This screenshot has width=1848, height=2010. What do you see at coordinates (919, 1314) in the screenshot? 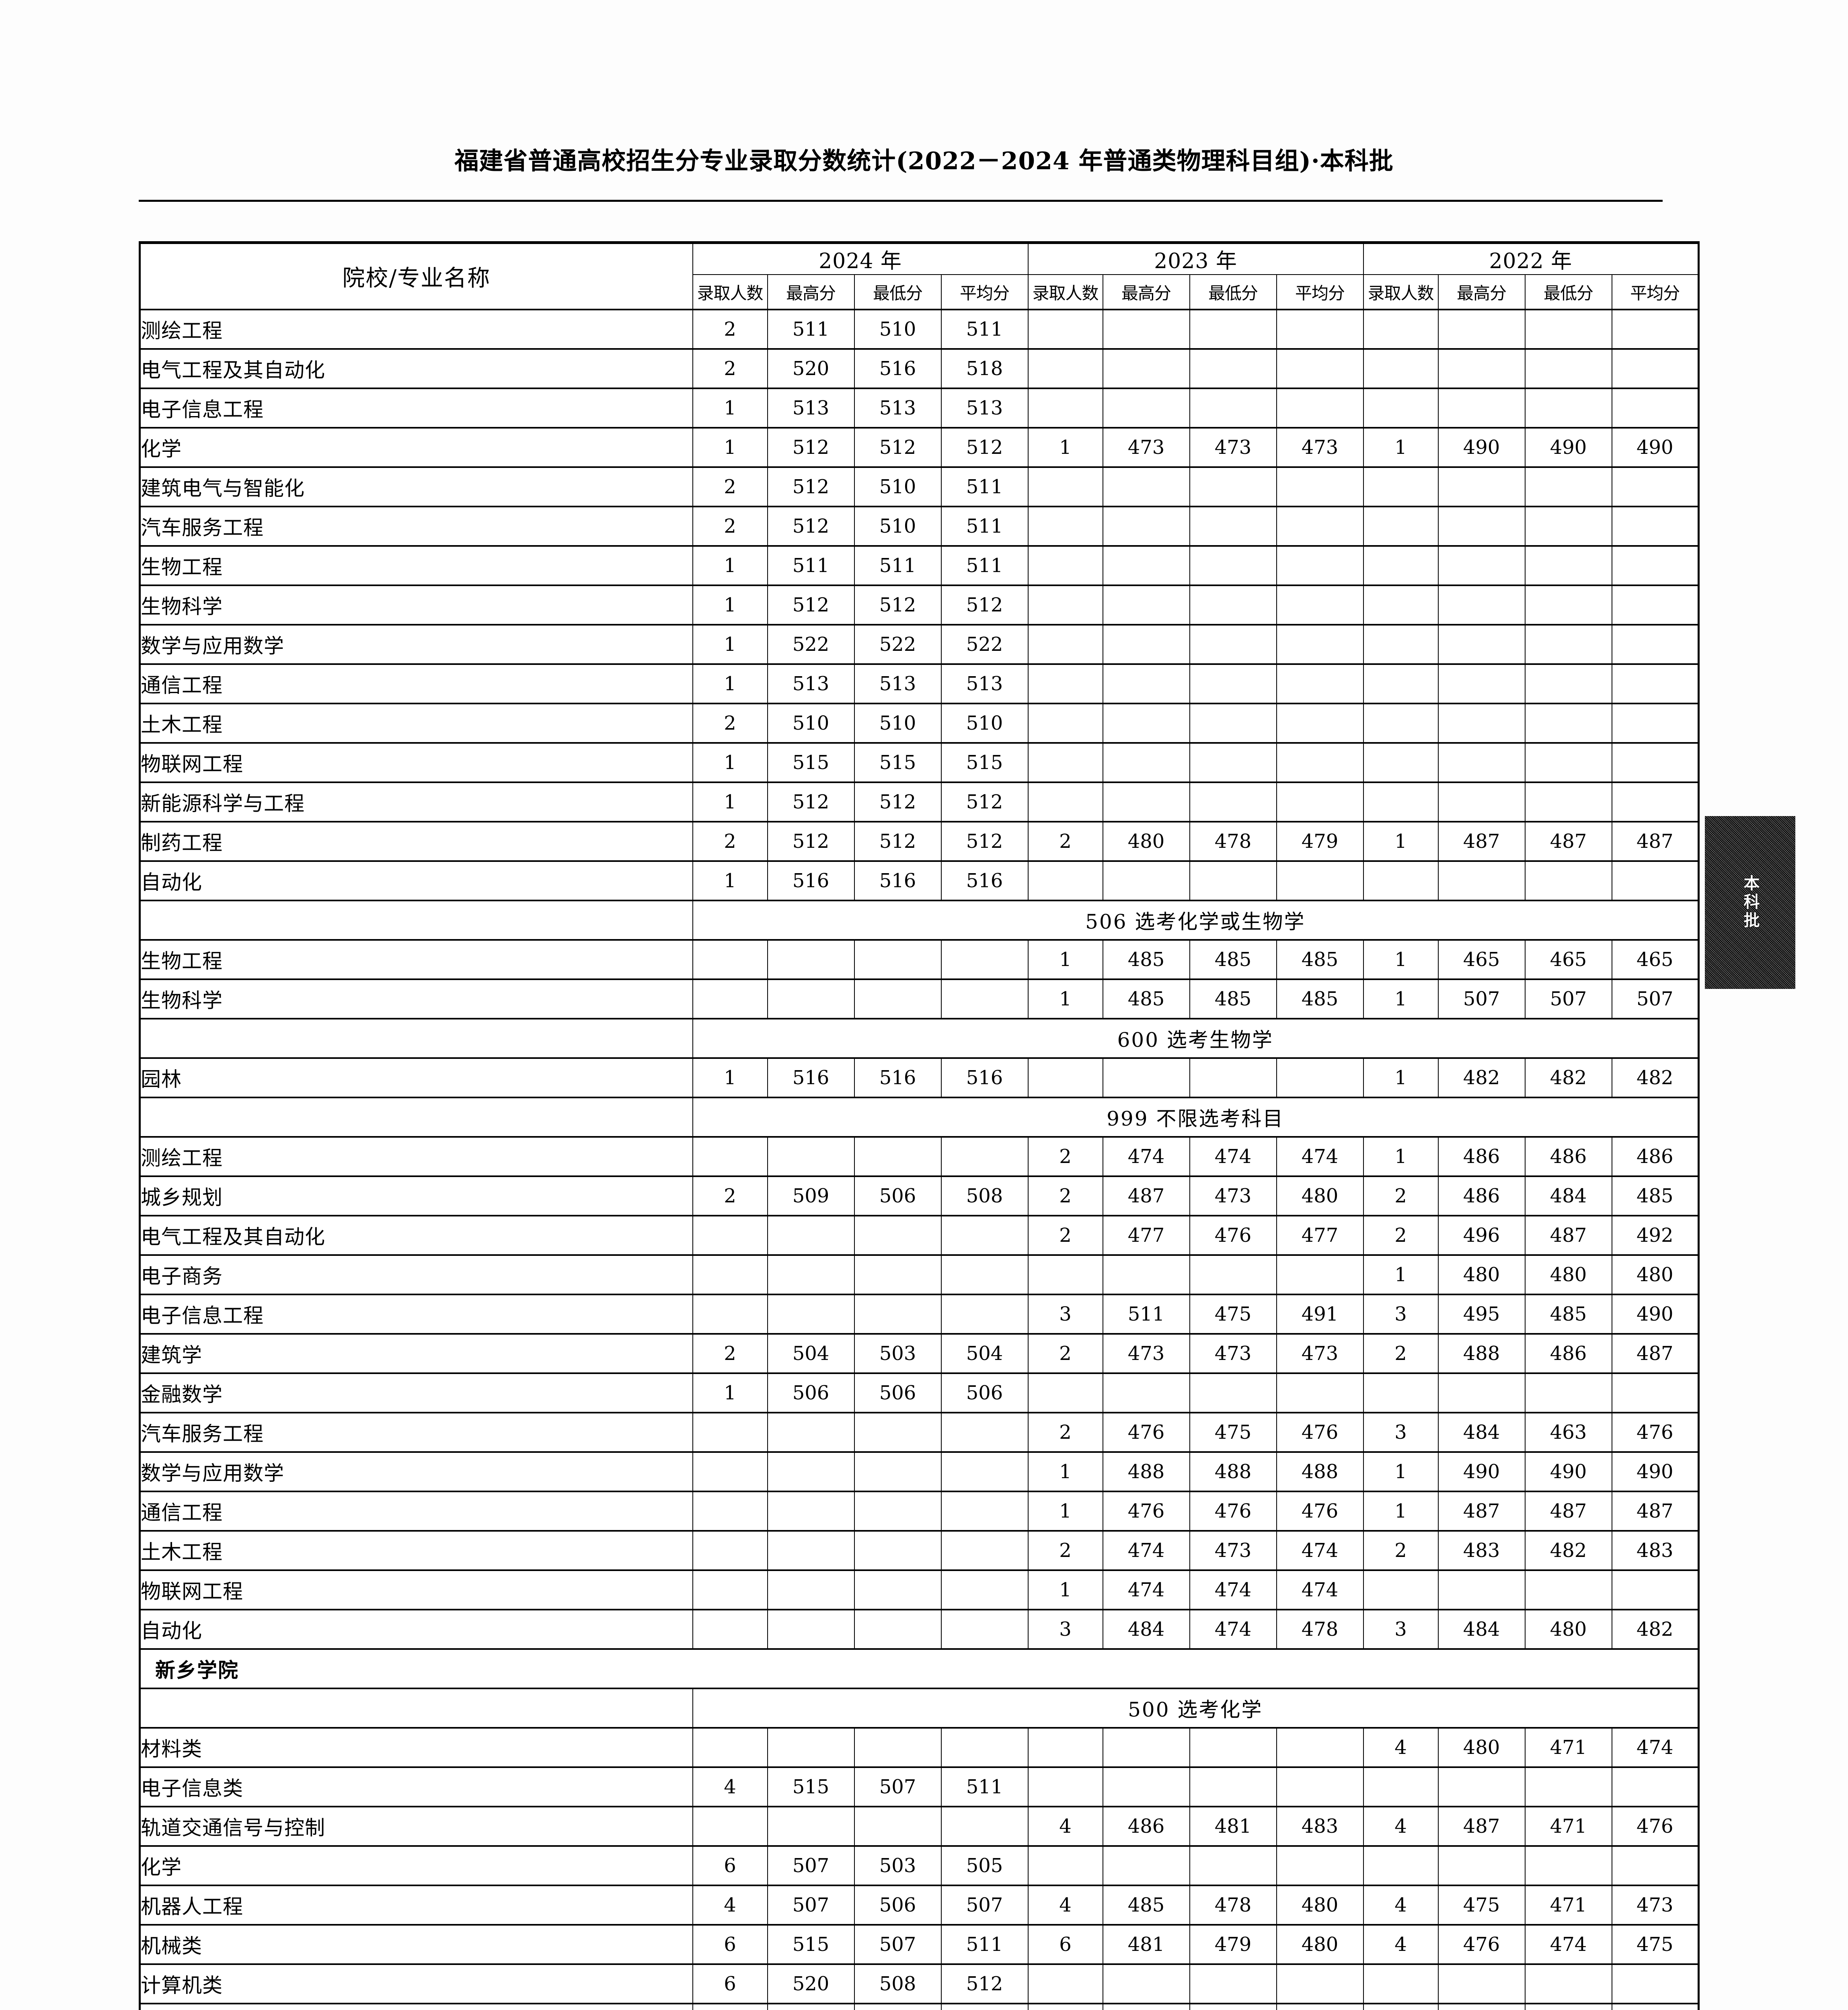
I see `table-row: 电子信息工程 3 511 475 491 3 495 485 490` at bounding box center [919, 1314].